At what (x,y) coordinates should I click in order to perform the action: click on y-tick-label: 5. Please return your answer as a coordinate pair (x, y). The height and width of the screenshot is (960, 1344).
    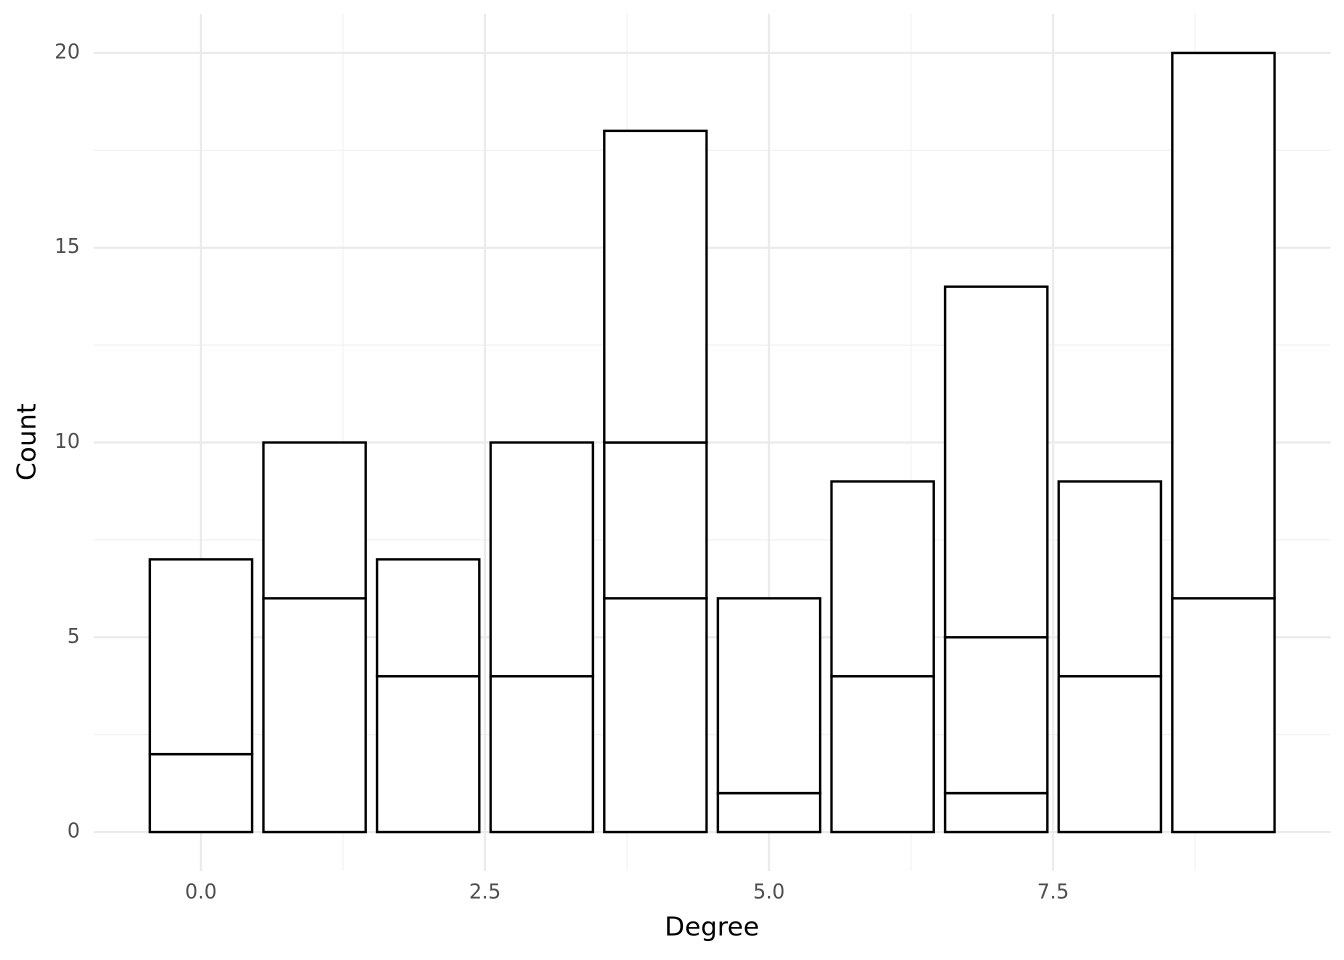
    Looking at the image, I should click on (73, 636).